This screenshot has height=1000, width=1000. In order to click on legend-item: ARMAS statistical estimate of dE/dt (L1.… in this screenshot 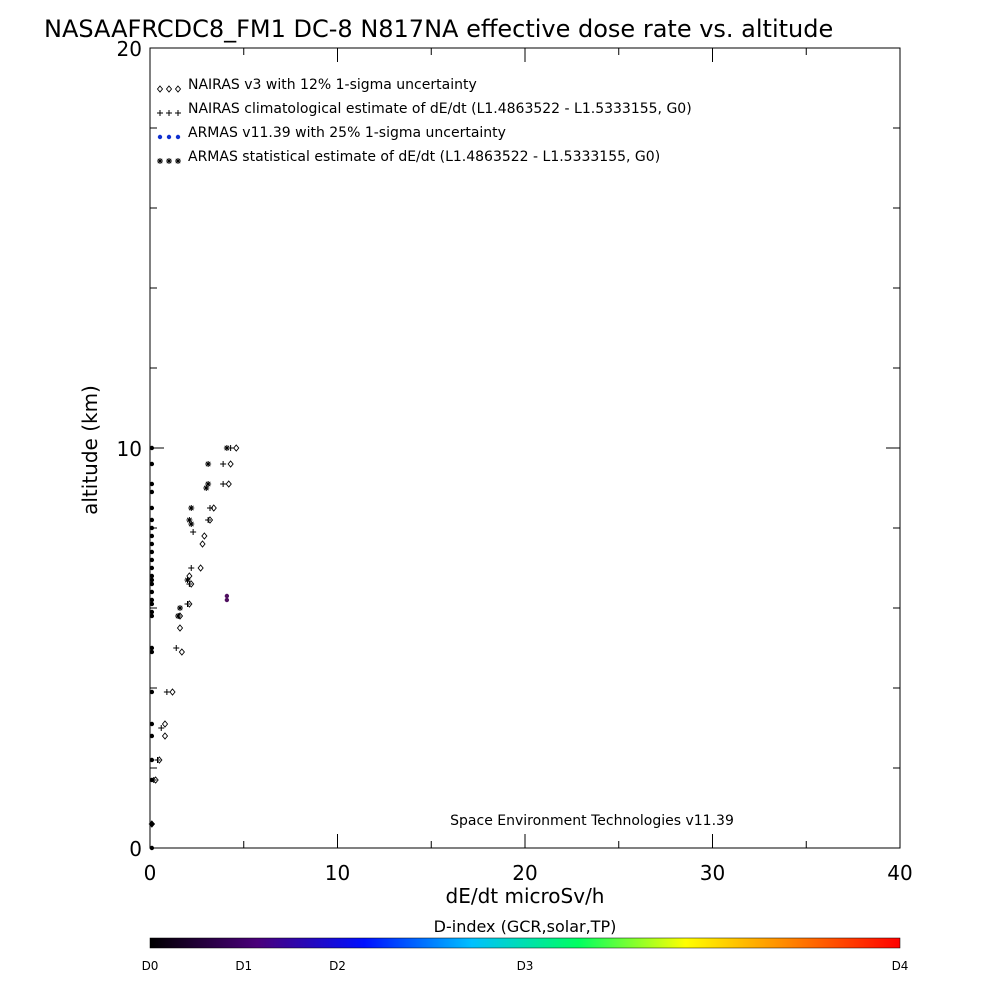, I will do `click(408, 157)`.